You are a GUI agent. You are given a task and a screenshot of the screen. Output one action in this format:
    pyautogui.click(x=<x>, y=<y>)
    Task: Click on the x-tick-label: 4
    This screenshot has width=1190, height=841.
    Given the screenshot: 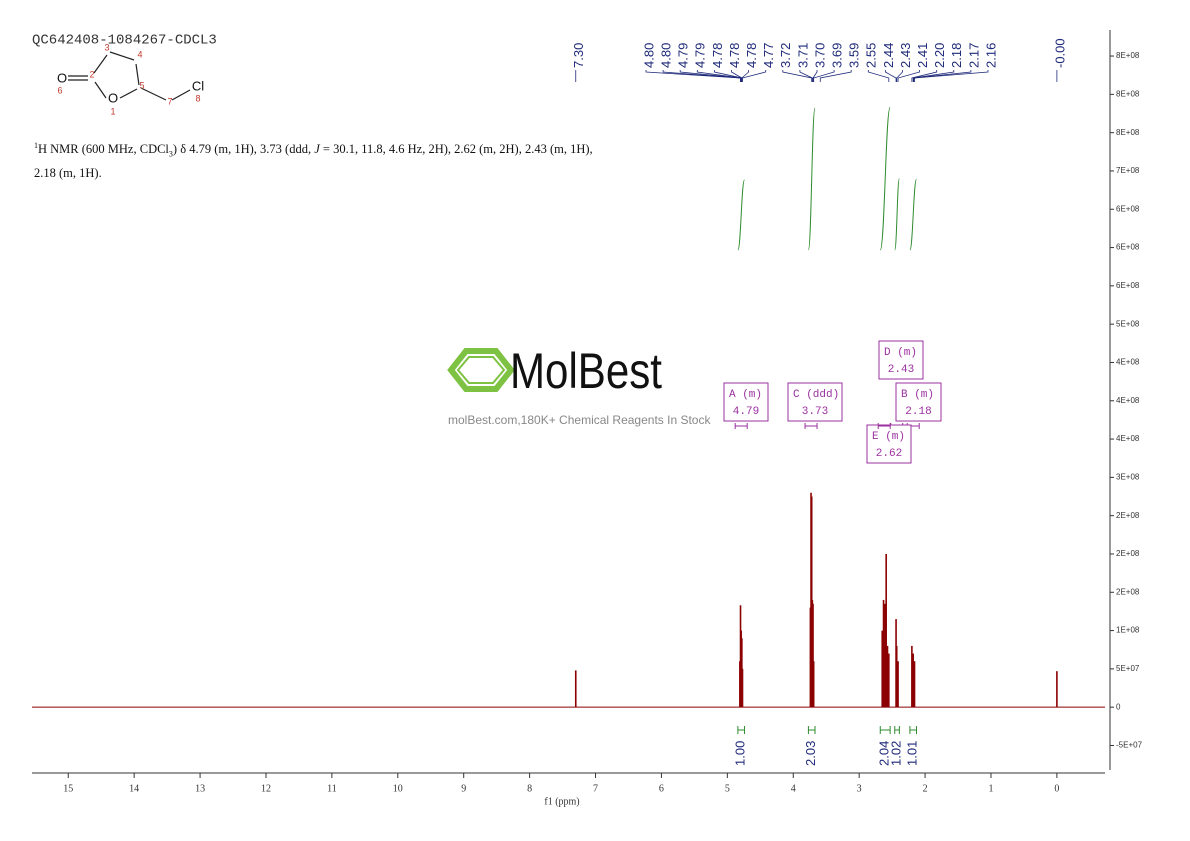 What is the action you would take?
    pyautogui.click(x=793, y=788)
    